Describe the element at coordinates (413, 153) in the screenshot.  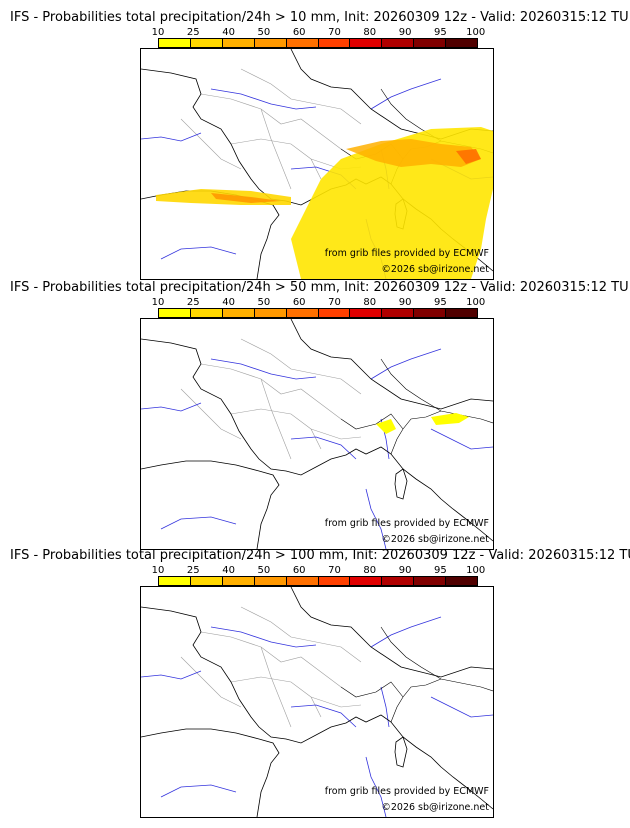
I see `probability-area-alps` at that location.